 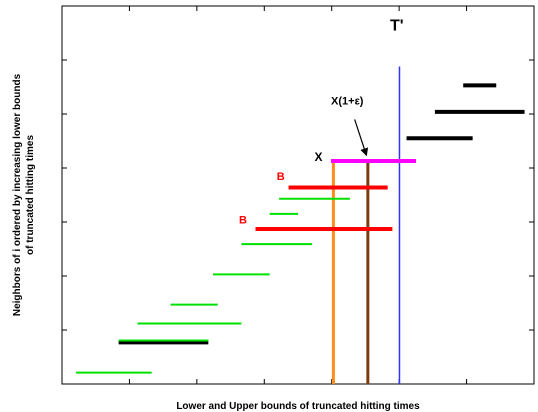 I want to click on y-axis-label-line2: of truncated hitting times, so click(x=30, y=195).